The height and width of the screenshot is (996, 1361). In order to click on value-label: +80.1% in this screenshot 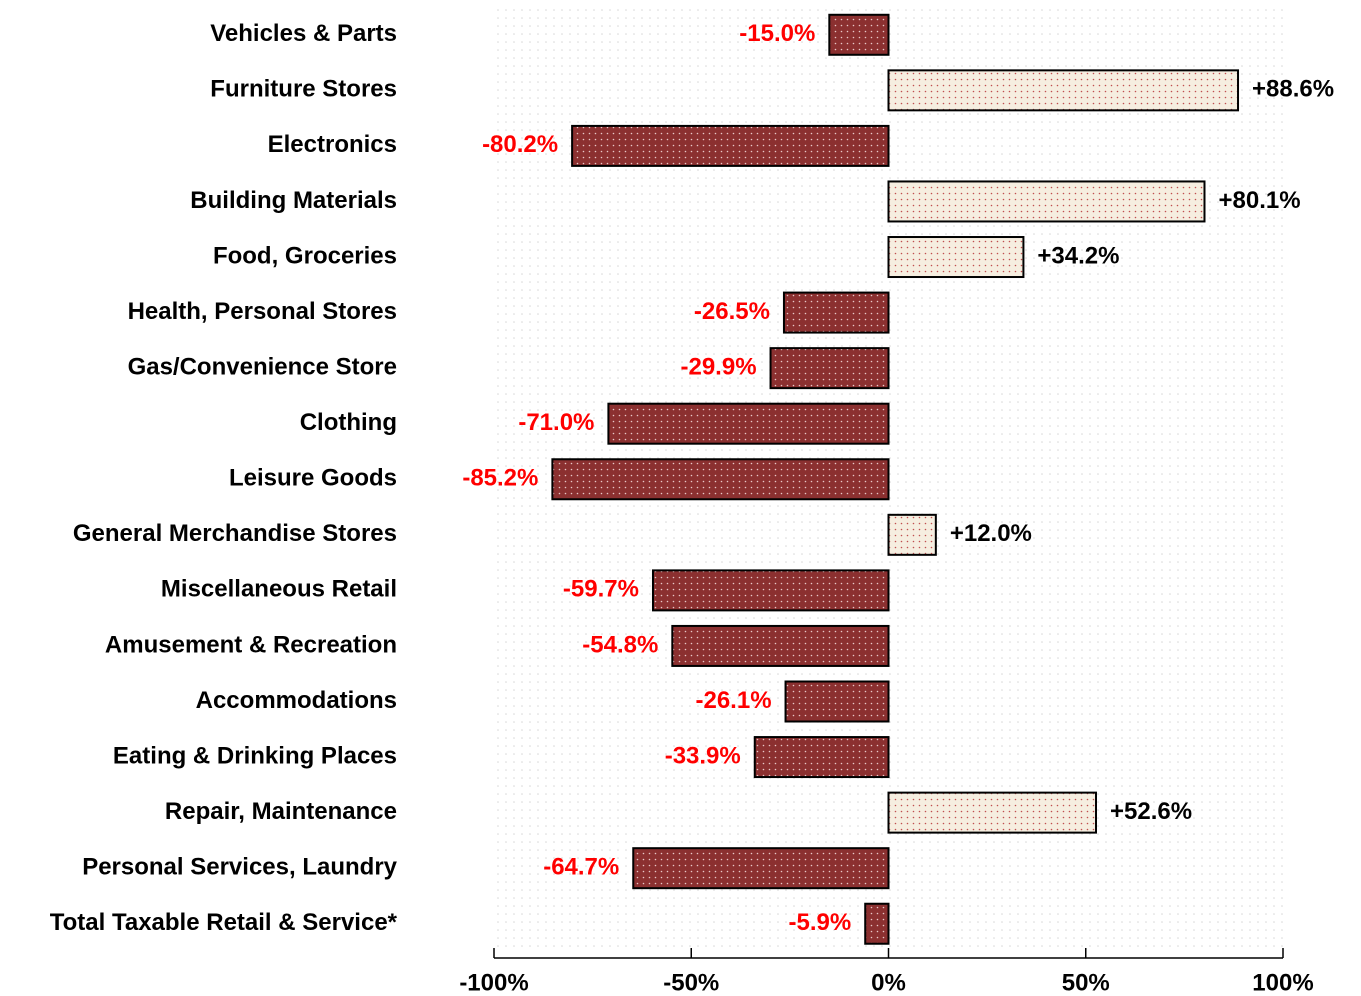, I will do `click(1259, 200)`.